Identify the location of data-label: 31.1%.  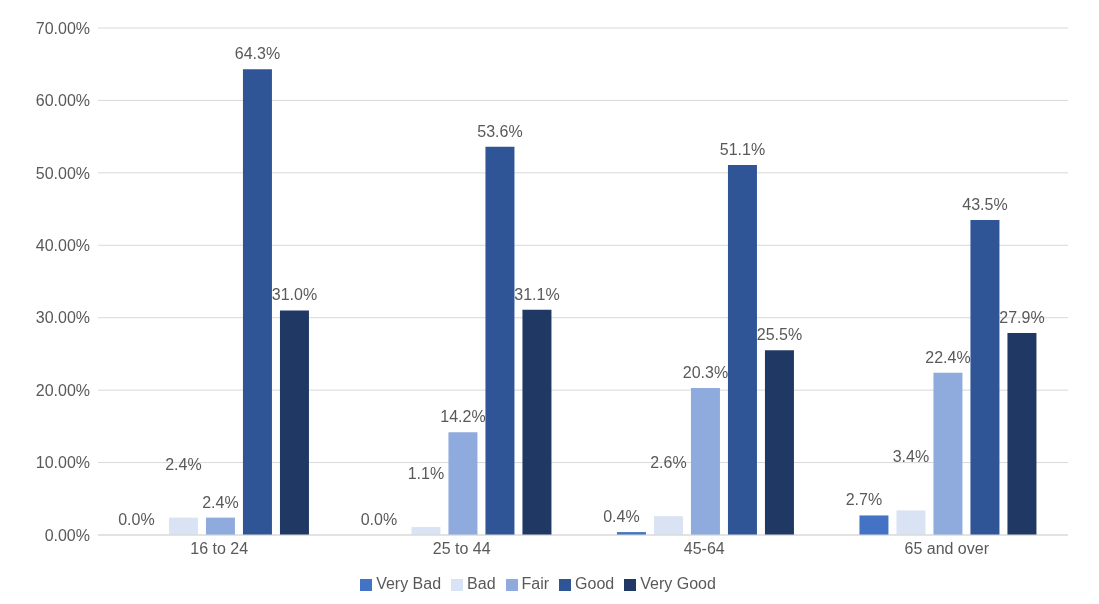
(537, 294).